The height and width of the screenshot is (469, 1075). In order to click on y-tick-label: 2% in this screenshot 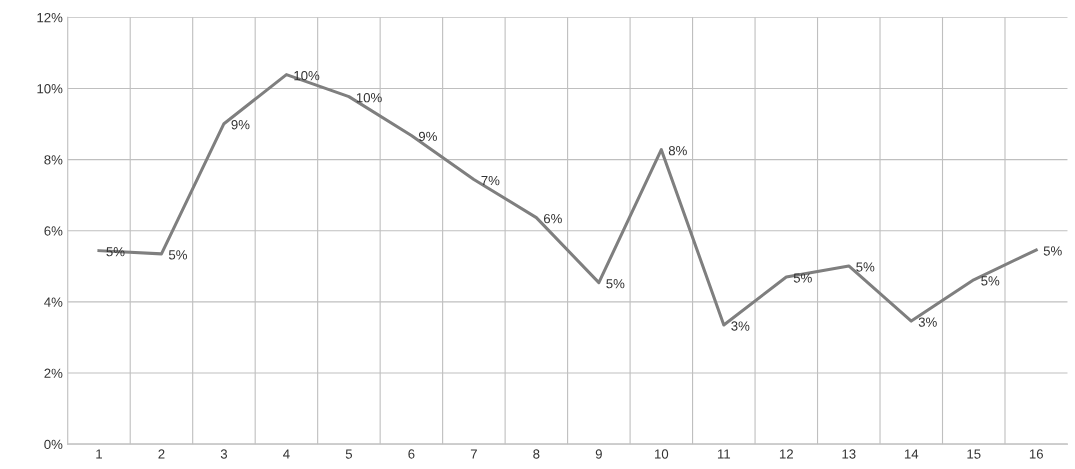, I will do `click(53, 373)`.